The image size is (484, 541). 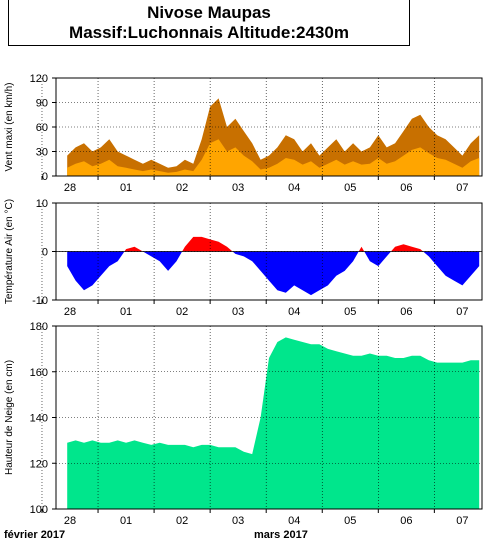 I want to click on temp-negative-area, so click(x=273, y=273).